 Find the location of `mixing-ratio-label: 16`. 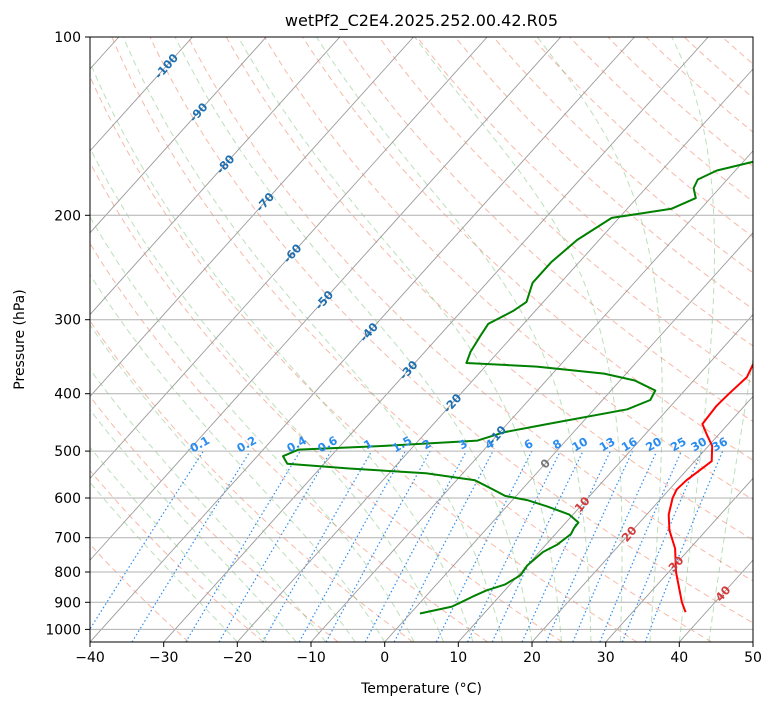

mixing-ratio-label: 16 is located at coordinates (629, 444).